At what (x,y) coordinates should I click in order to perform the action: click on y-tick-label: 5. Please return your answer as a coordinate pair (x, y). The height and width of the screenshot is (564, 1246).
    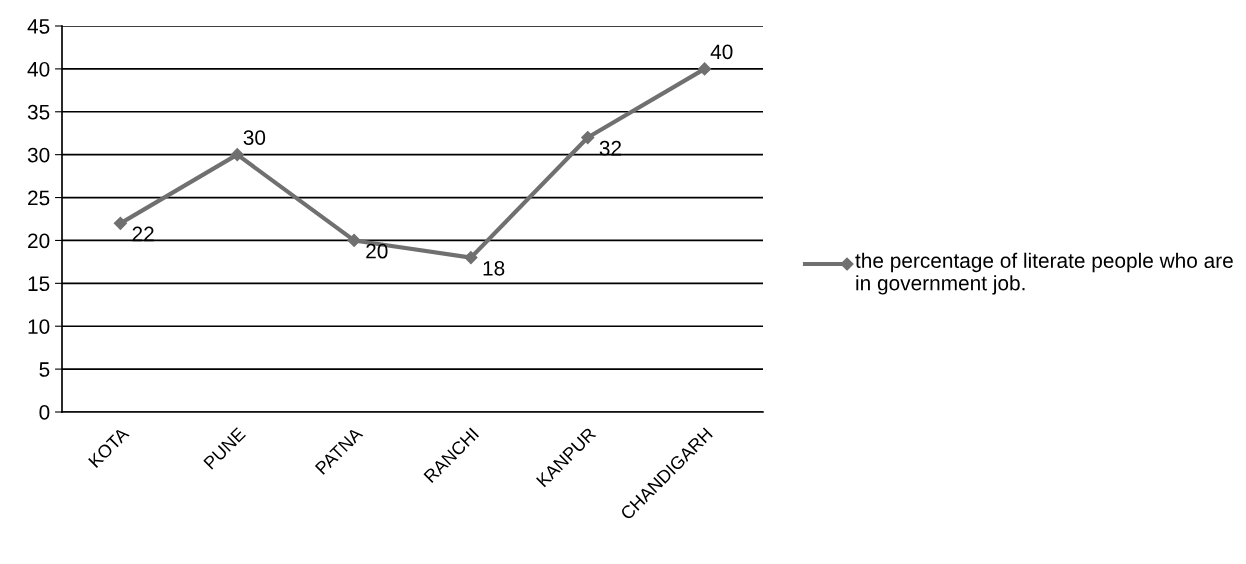
    Looking at the image, I should click on (44, 369).